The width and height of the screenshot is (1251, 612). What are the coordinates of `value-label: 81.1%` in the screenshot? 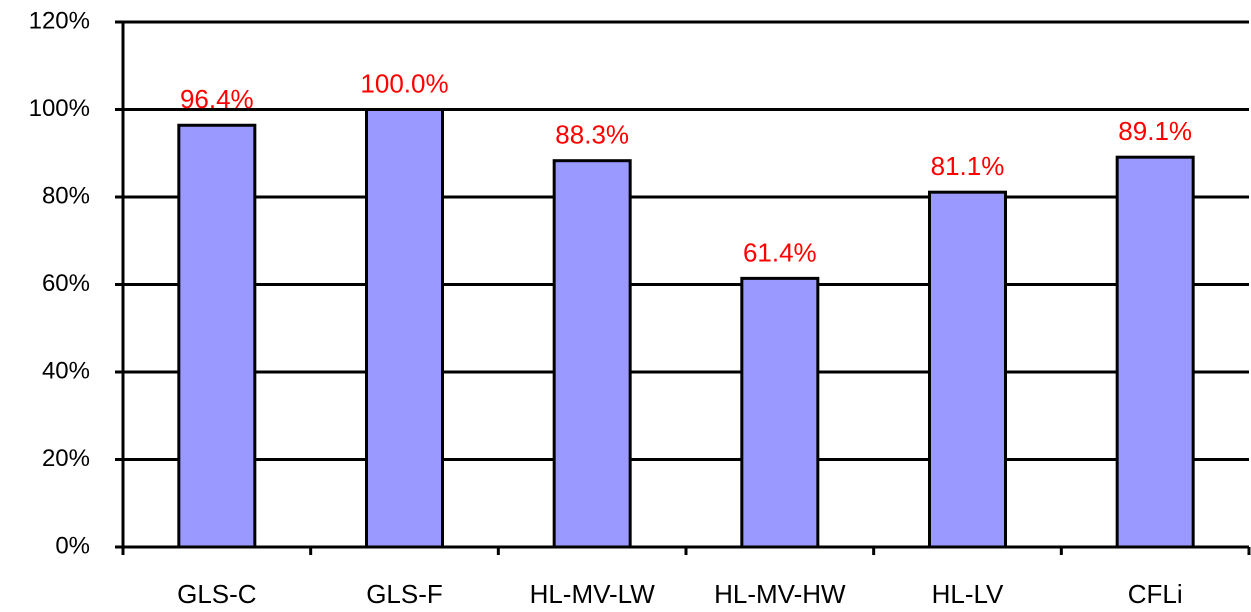 It's located at (968, 166).